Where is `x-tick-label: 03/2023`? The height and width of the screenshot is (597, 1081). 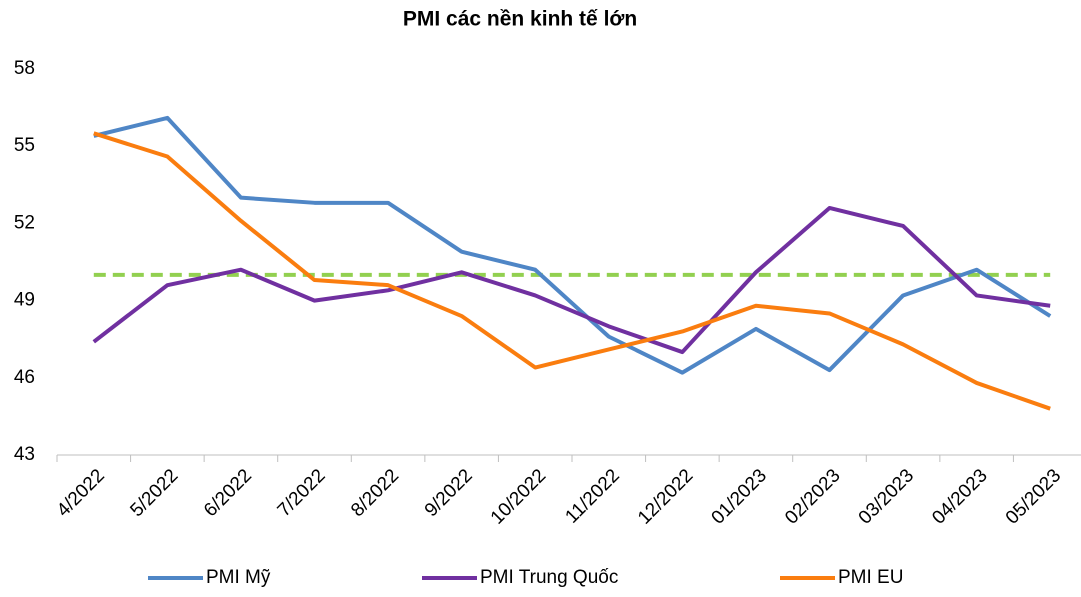 x-tick-label: 03/2023 is located at coordinates (886, 496).